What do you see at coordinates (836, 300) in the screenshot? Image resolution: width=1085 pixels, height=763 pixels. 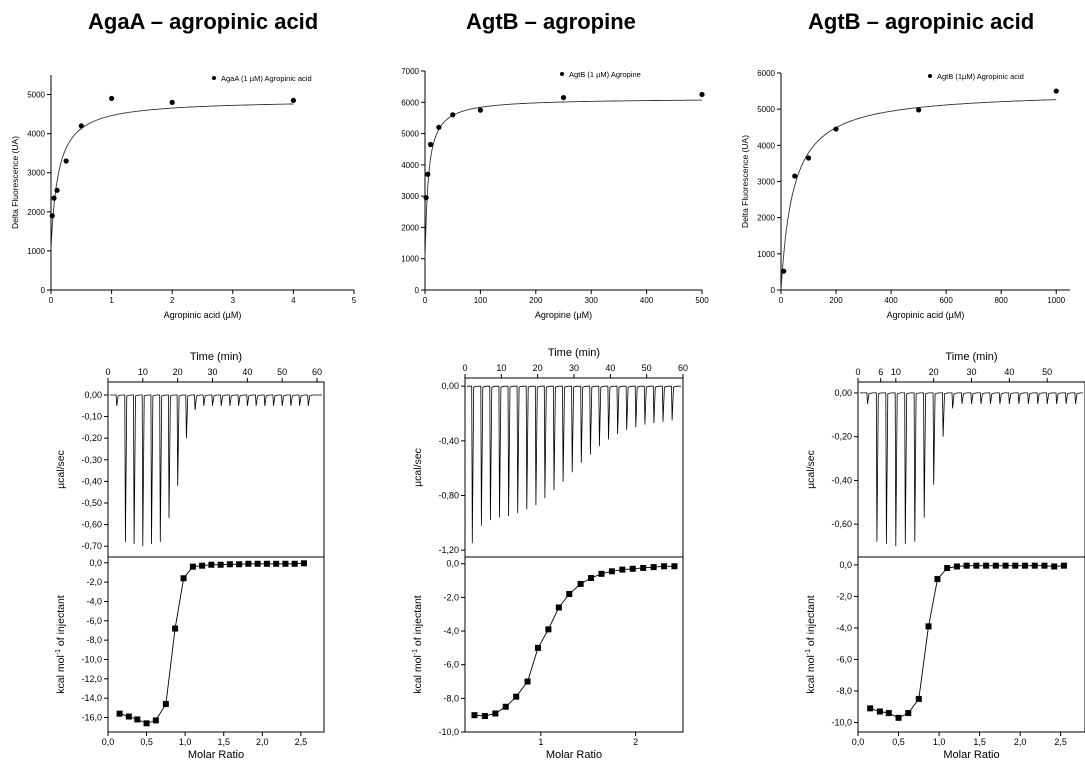 I see `fluor-agtb-agropinic-xtick-label: 200` at bounding box center [836, 300].